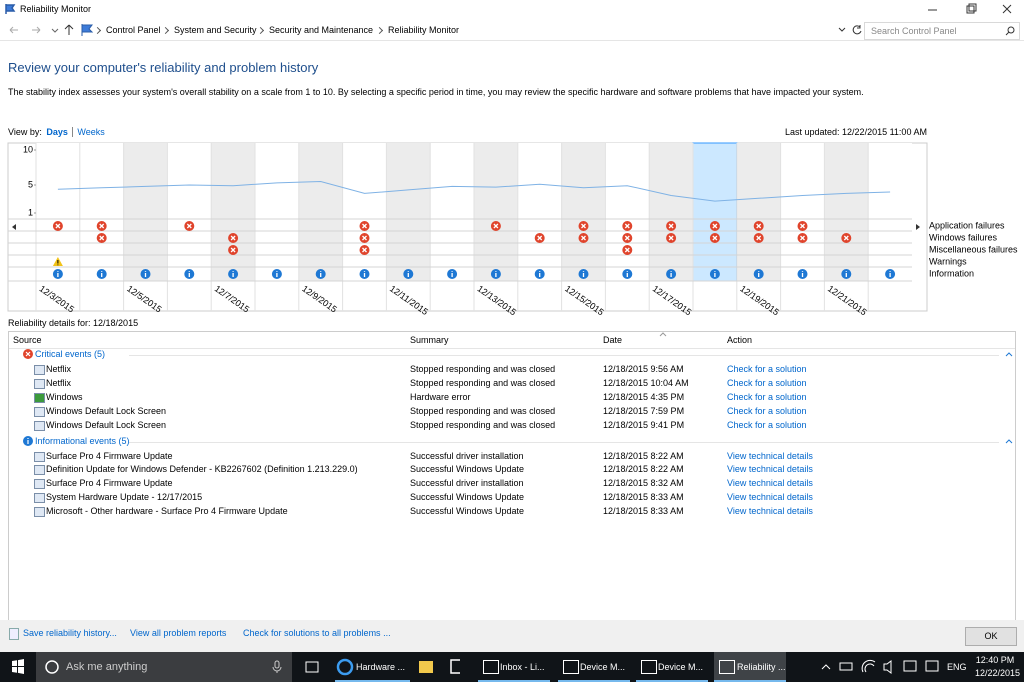  I want to click on edge-icon, so click(345, 667).